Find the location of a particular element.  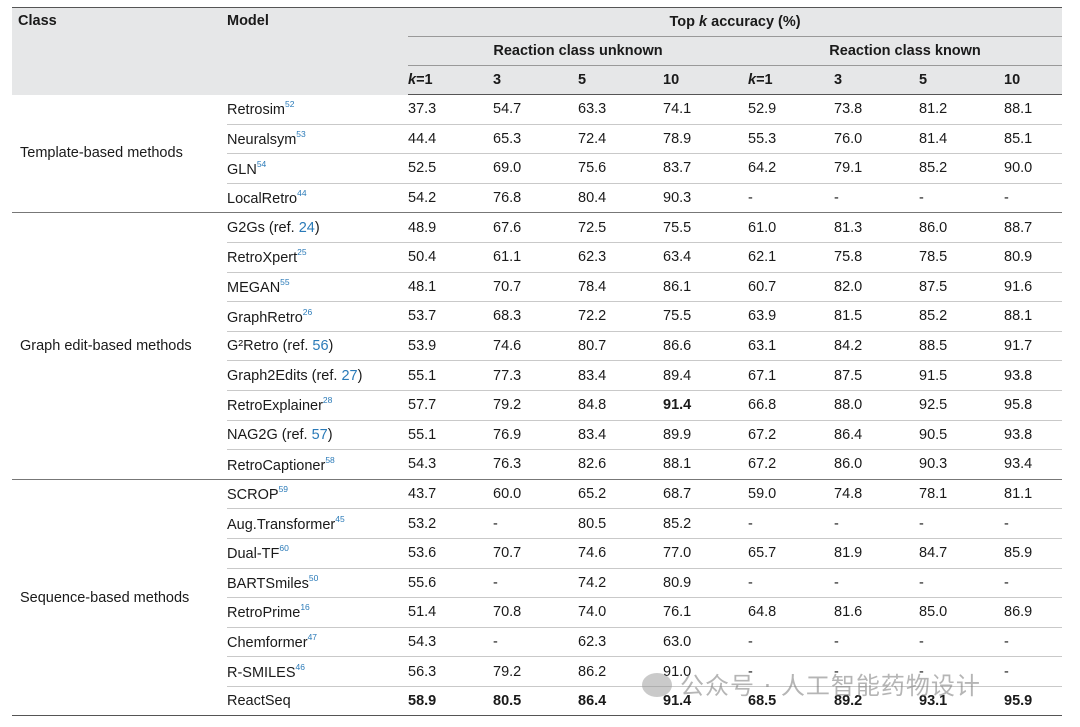

citation-link: 24 is located at coordinates (306, 227).